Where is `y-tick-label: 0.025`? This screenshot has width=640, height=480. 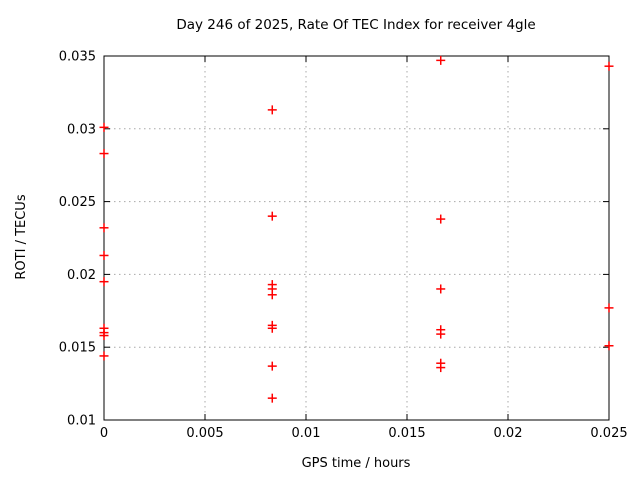 y-tick-label: 0.025 is located at coordinates (77, 202).